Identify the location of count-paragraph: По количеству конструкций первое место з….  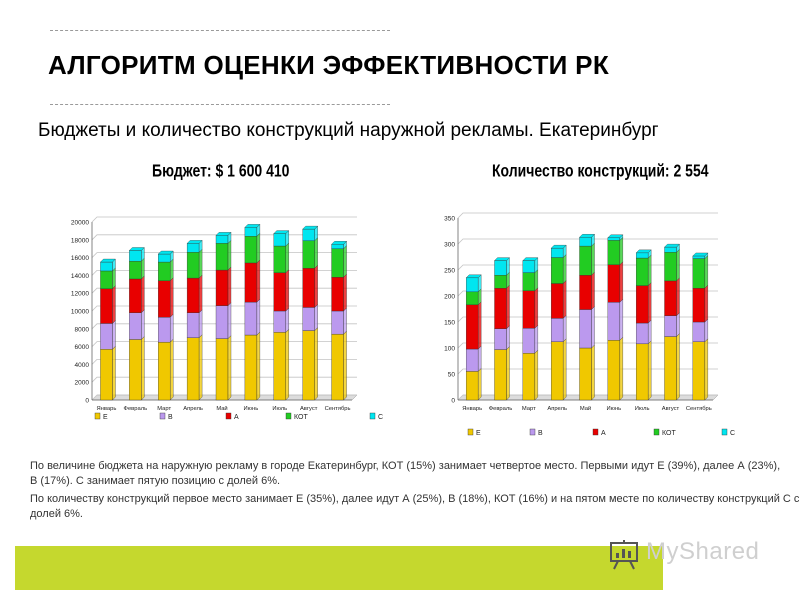
(415, 507).